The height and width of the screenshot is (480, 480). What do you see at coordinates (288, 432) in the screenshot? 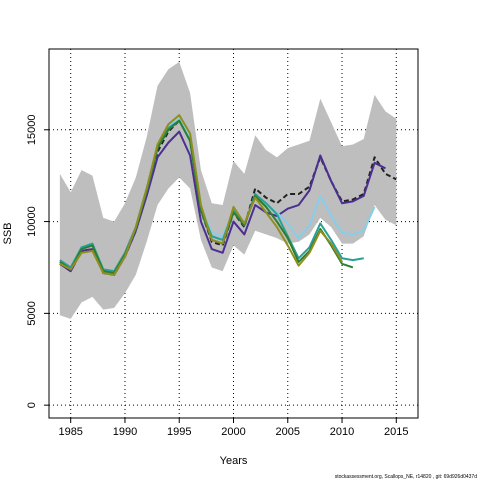
I see `x-tick-label: 2005` at bounding box center [288, 432].